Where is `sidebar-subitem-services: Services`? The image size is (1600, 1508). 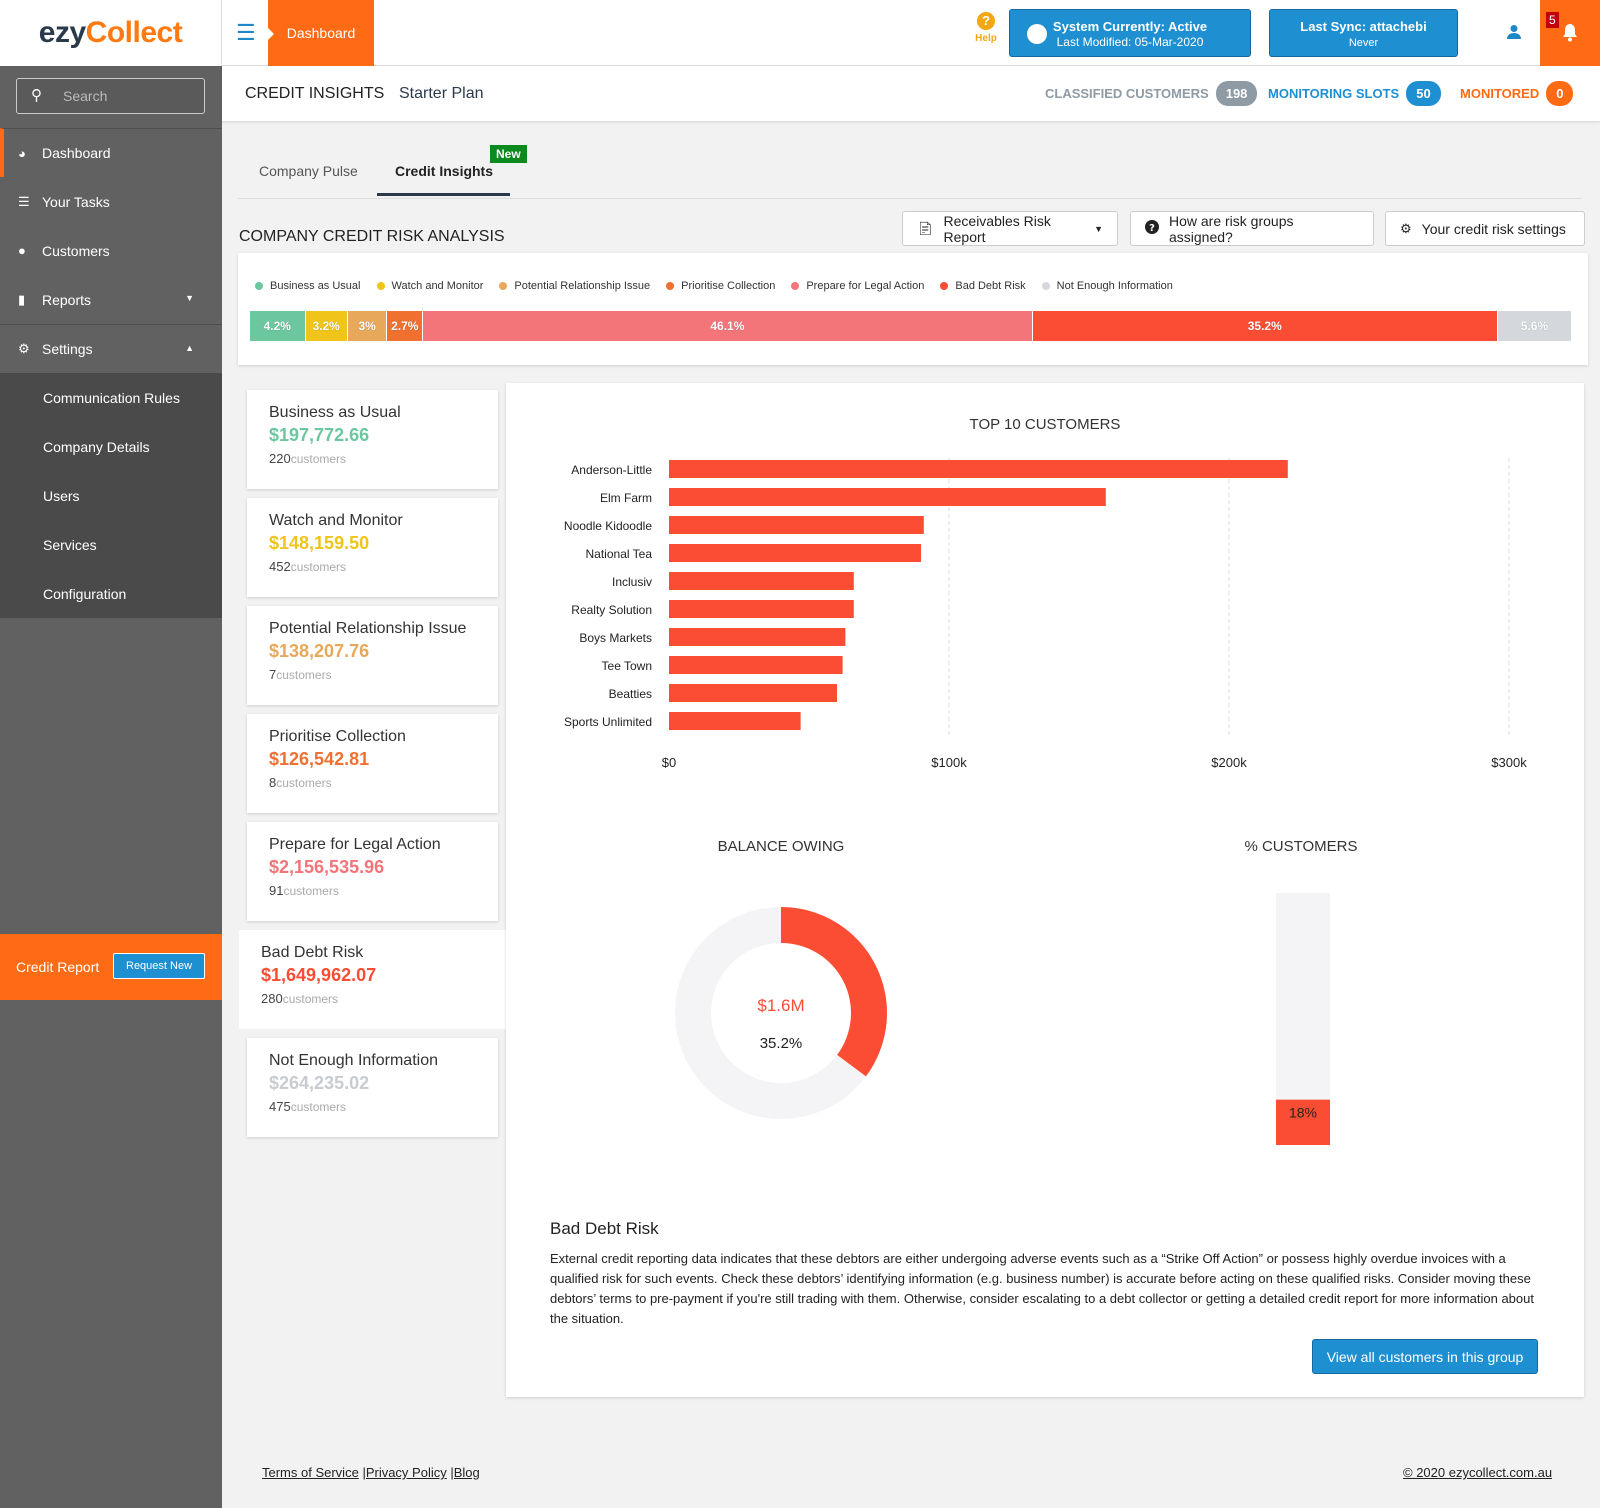
sidebar-subitem-services: Services is located at coordinates (111, 544).